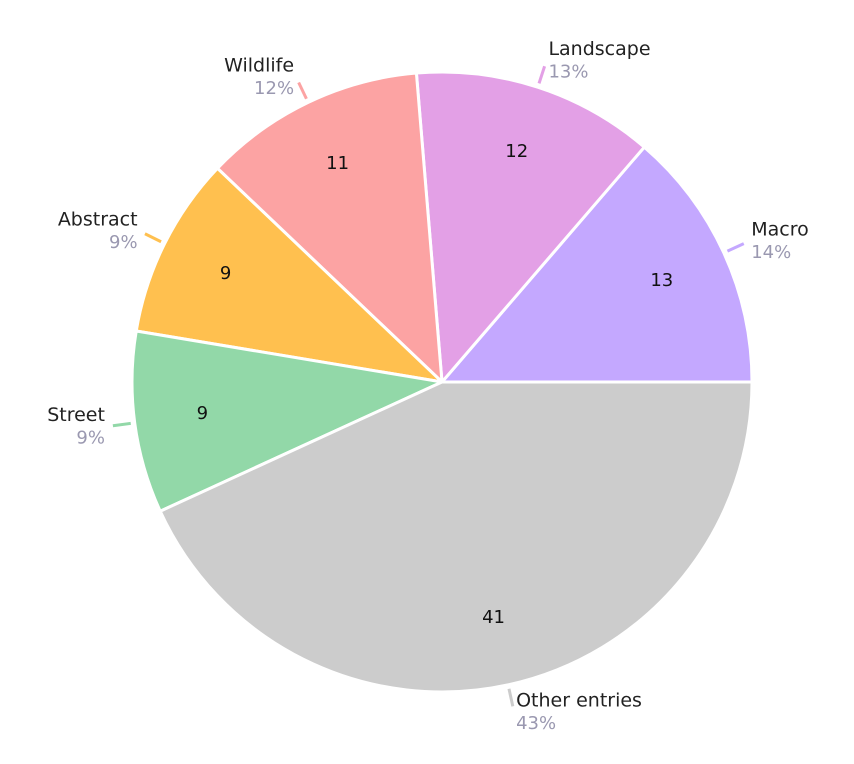 The height and width of the screenshot is (764, 854). What do you see at coordinates (771, 252) in the screenshot?
I see `slice-percent: 14%` at bounding box center [771, 252].